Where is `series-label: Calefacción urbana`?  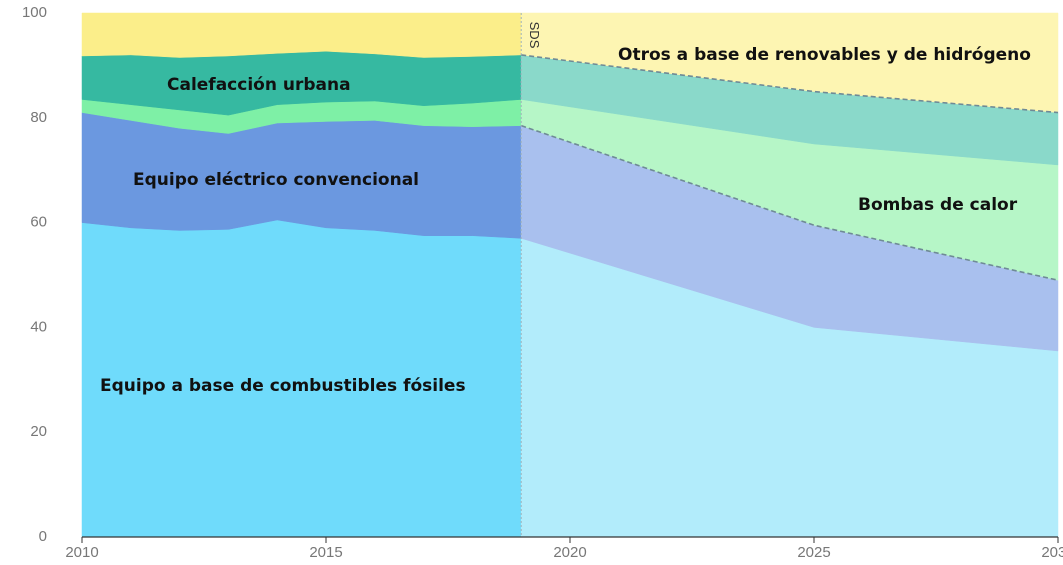
series-label: Calefacción urbana is located at coordinates (259, 85).